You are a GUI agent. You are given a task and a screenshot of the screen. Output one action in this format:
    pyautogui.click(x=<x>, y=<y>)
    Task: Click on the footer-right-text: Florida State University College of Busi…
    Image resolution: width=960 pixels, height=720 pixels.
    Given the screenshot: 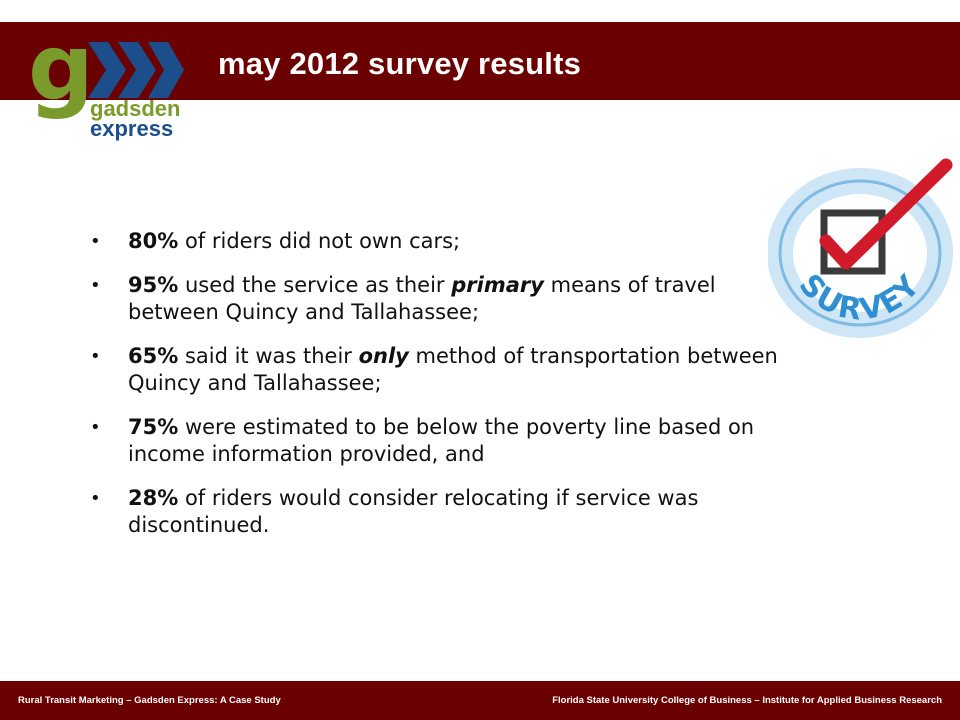 What is the action you would take?
    pyautogui.click(x=747, y=700)
    